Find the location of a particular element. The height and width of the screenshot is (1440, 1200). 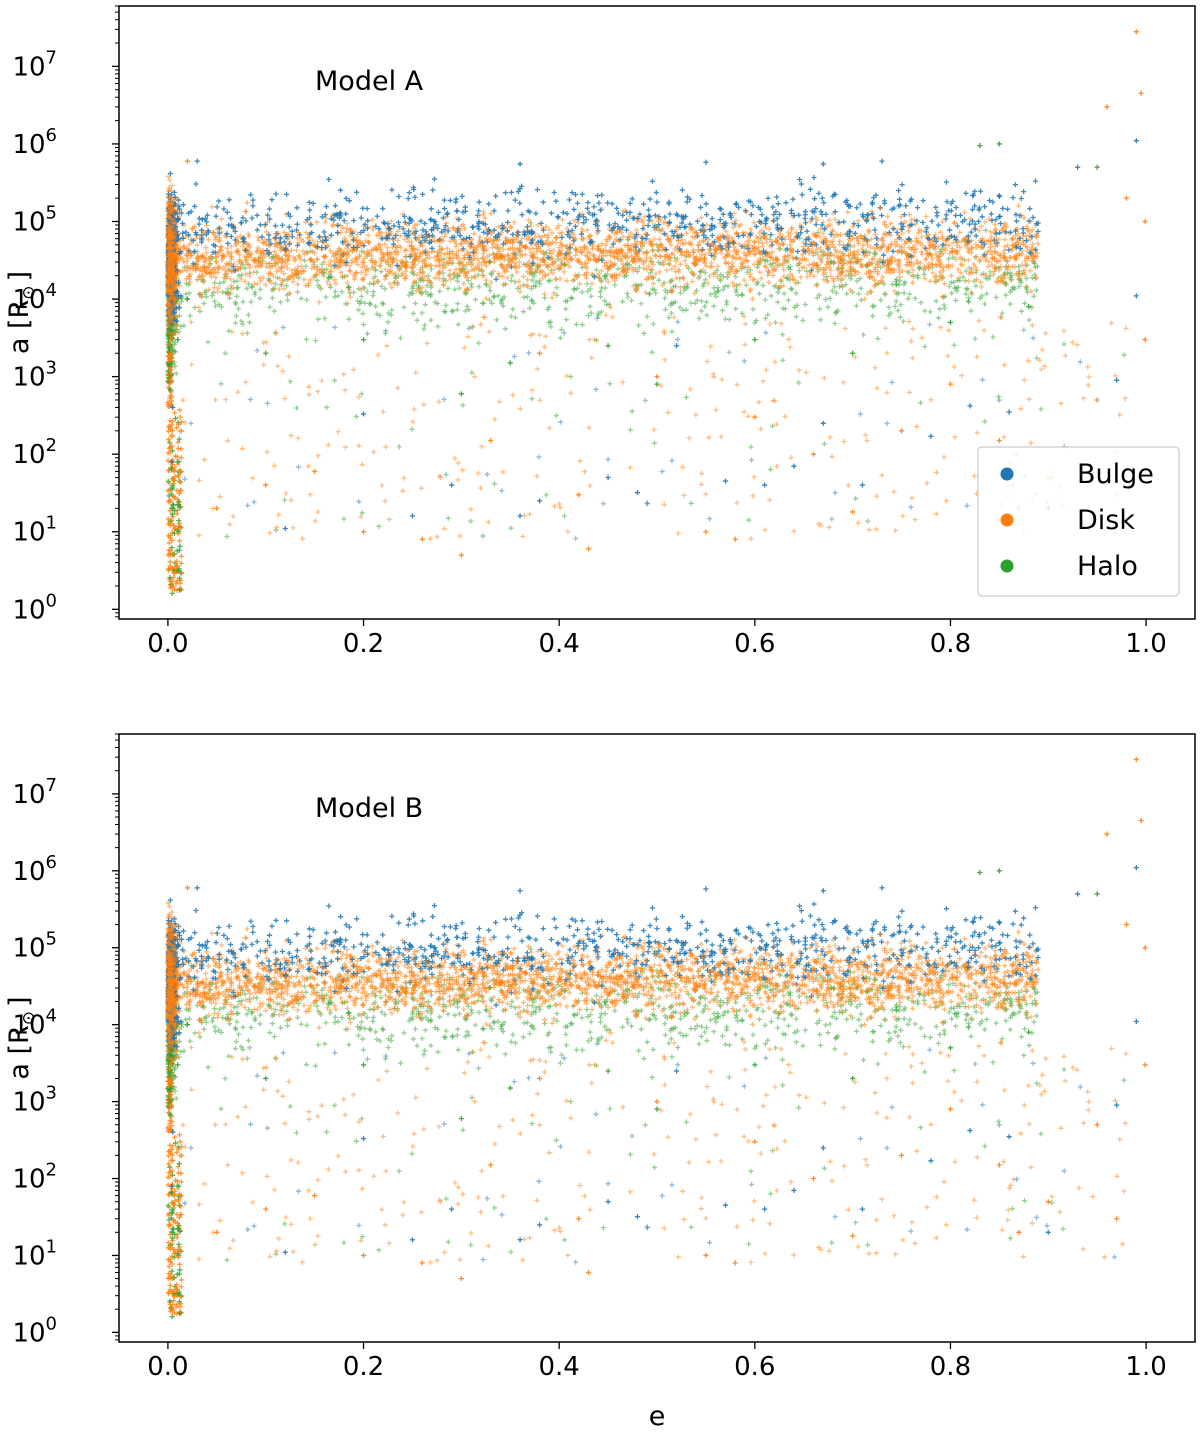

legend: Bulge Disk Halo is located at coordinates (1078, 521).